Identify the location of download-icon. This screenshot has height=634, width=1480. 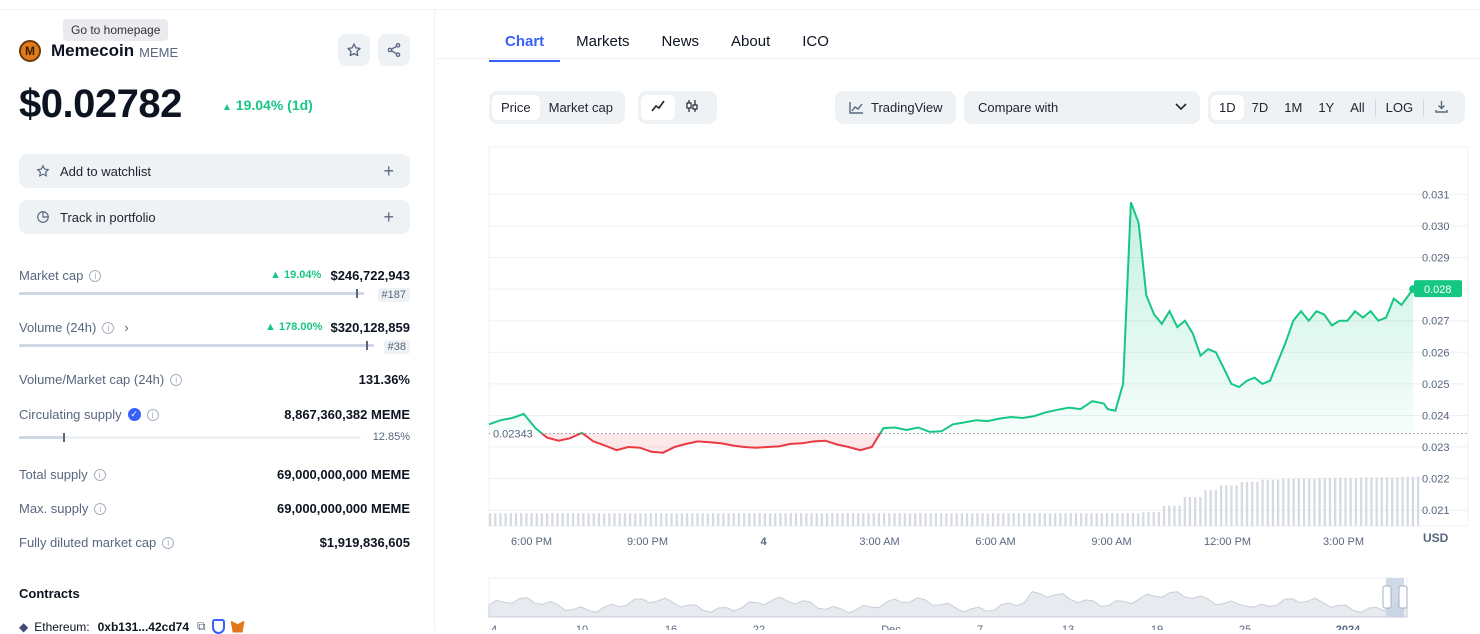
(1441, 106).